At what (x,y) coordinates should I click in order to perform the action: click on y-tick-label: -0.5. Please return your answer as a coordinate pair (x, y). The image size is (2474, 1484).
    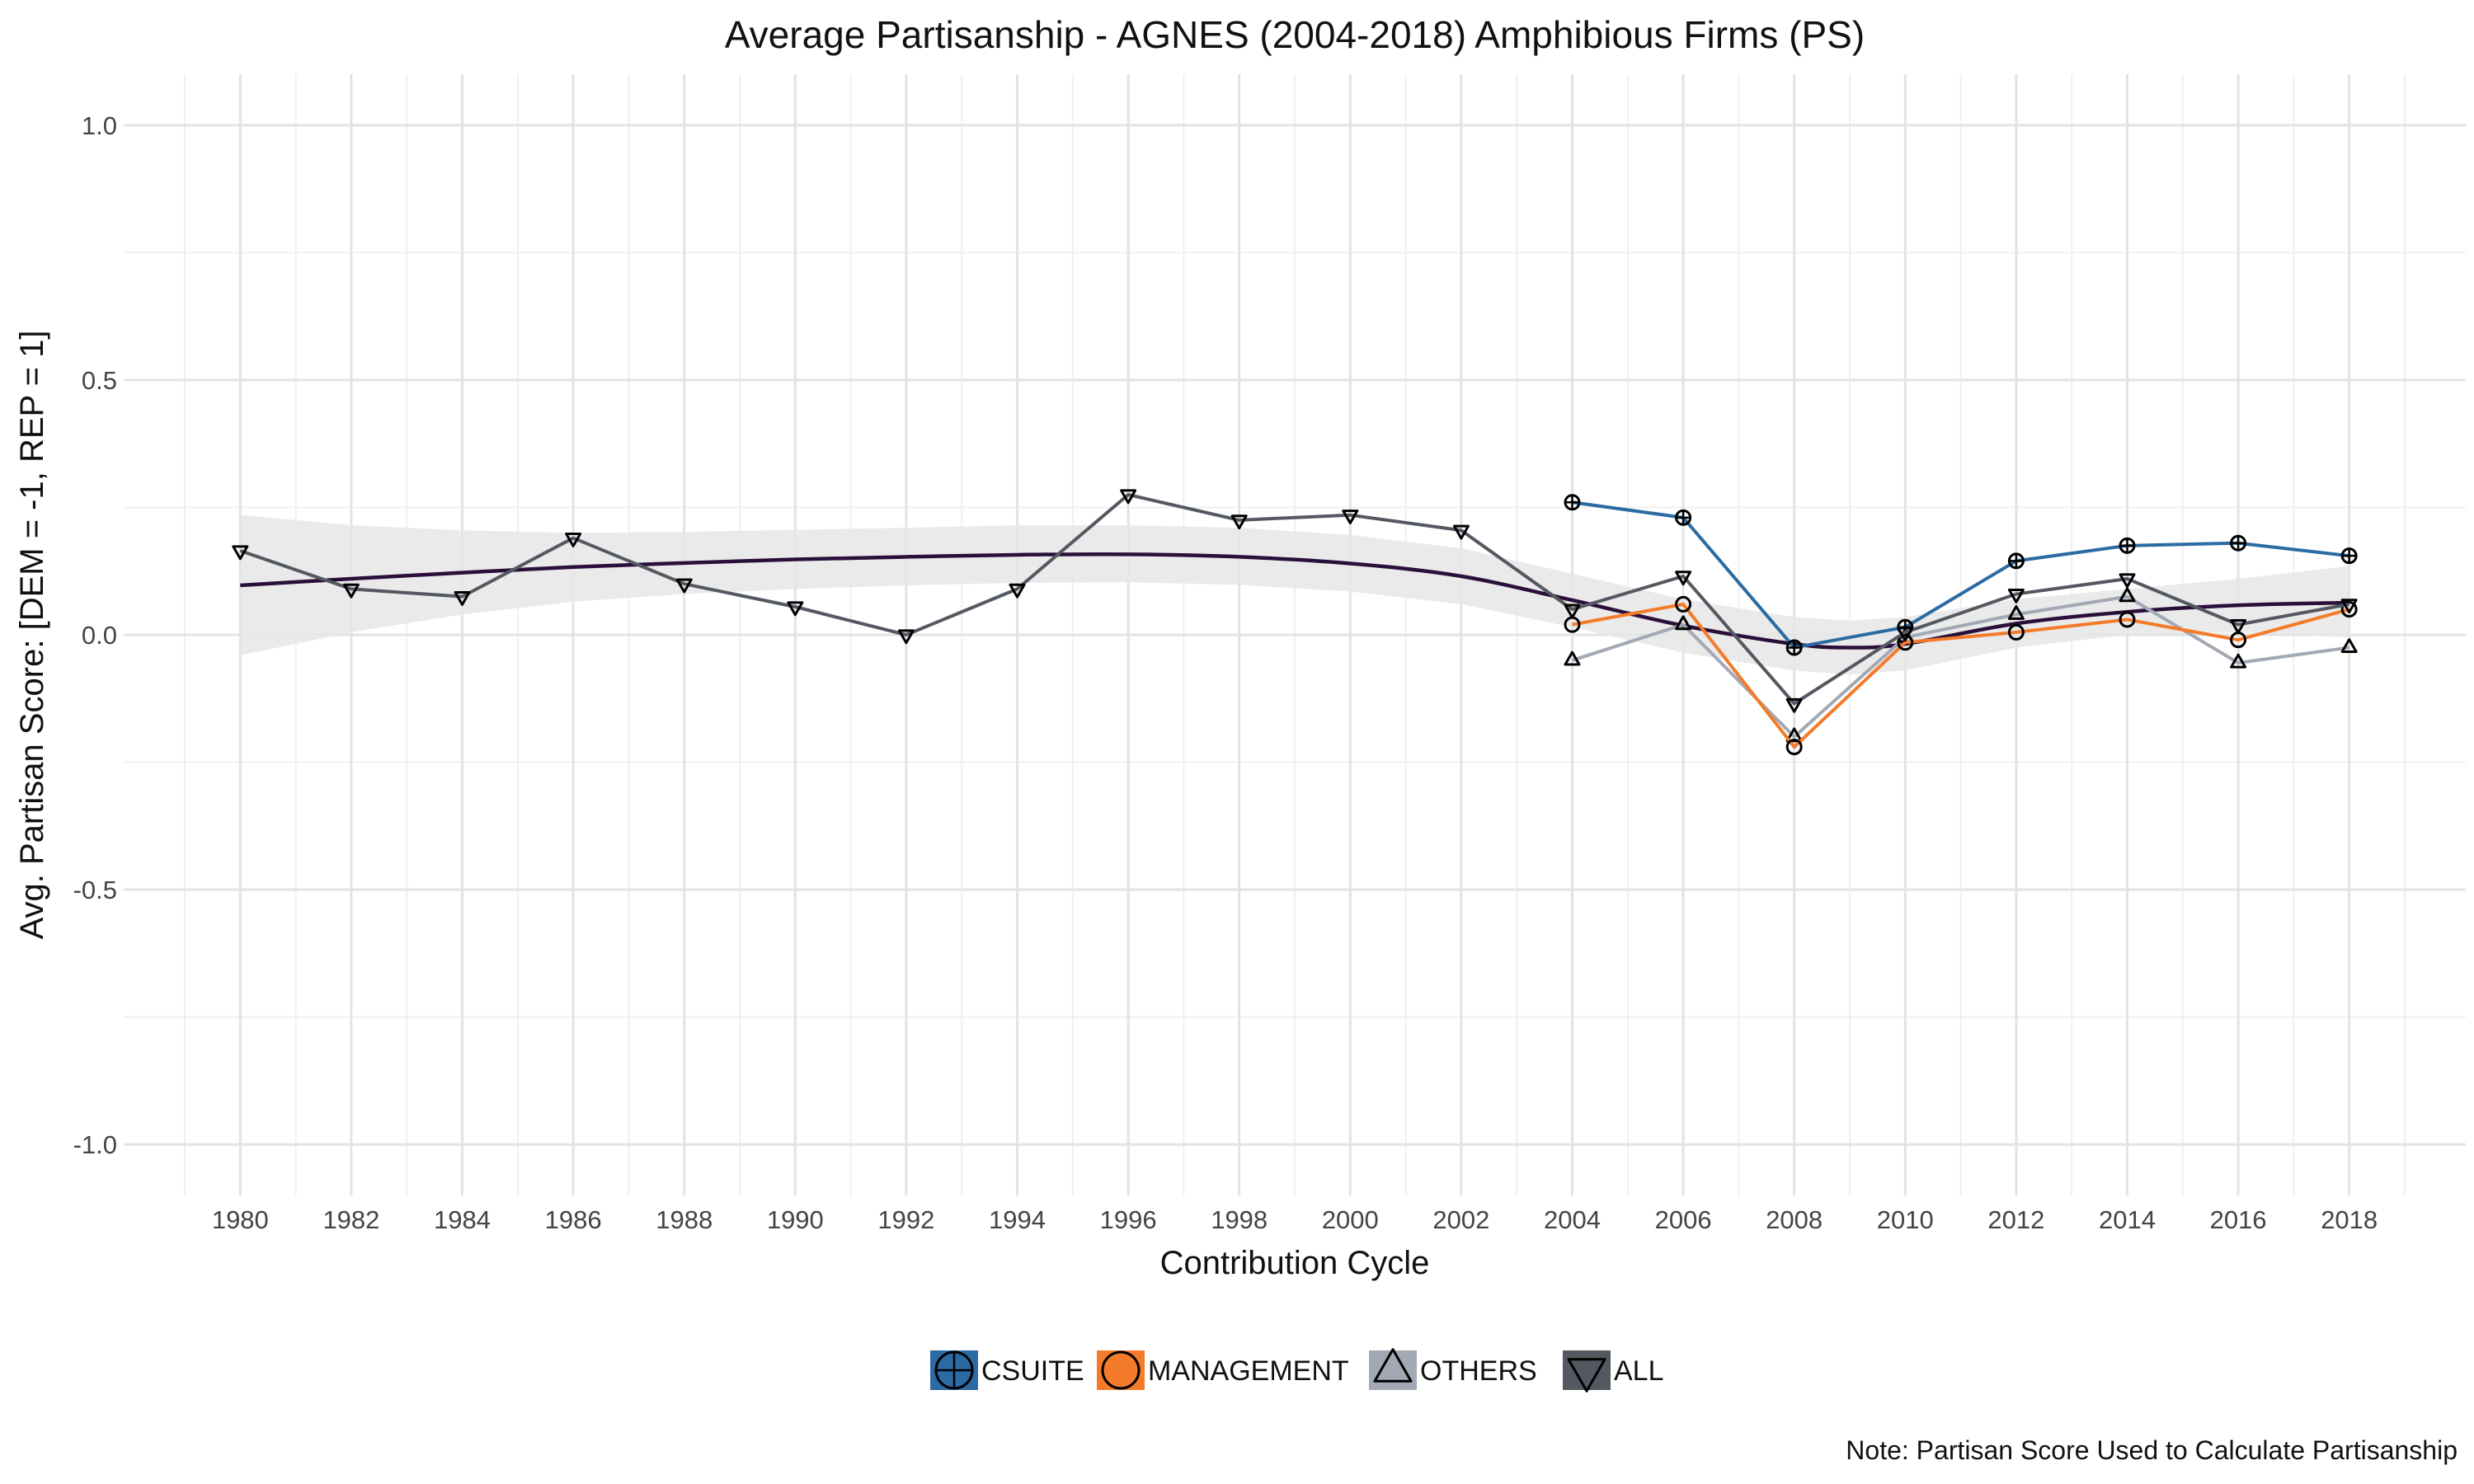
    Looking at the image, I should click on (95, 890).